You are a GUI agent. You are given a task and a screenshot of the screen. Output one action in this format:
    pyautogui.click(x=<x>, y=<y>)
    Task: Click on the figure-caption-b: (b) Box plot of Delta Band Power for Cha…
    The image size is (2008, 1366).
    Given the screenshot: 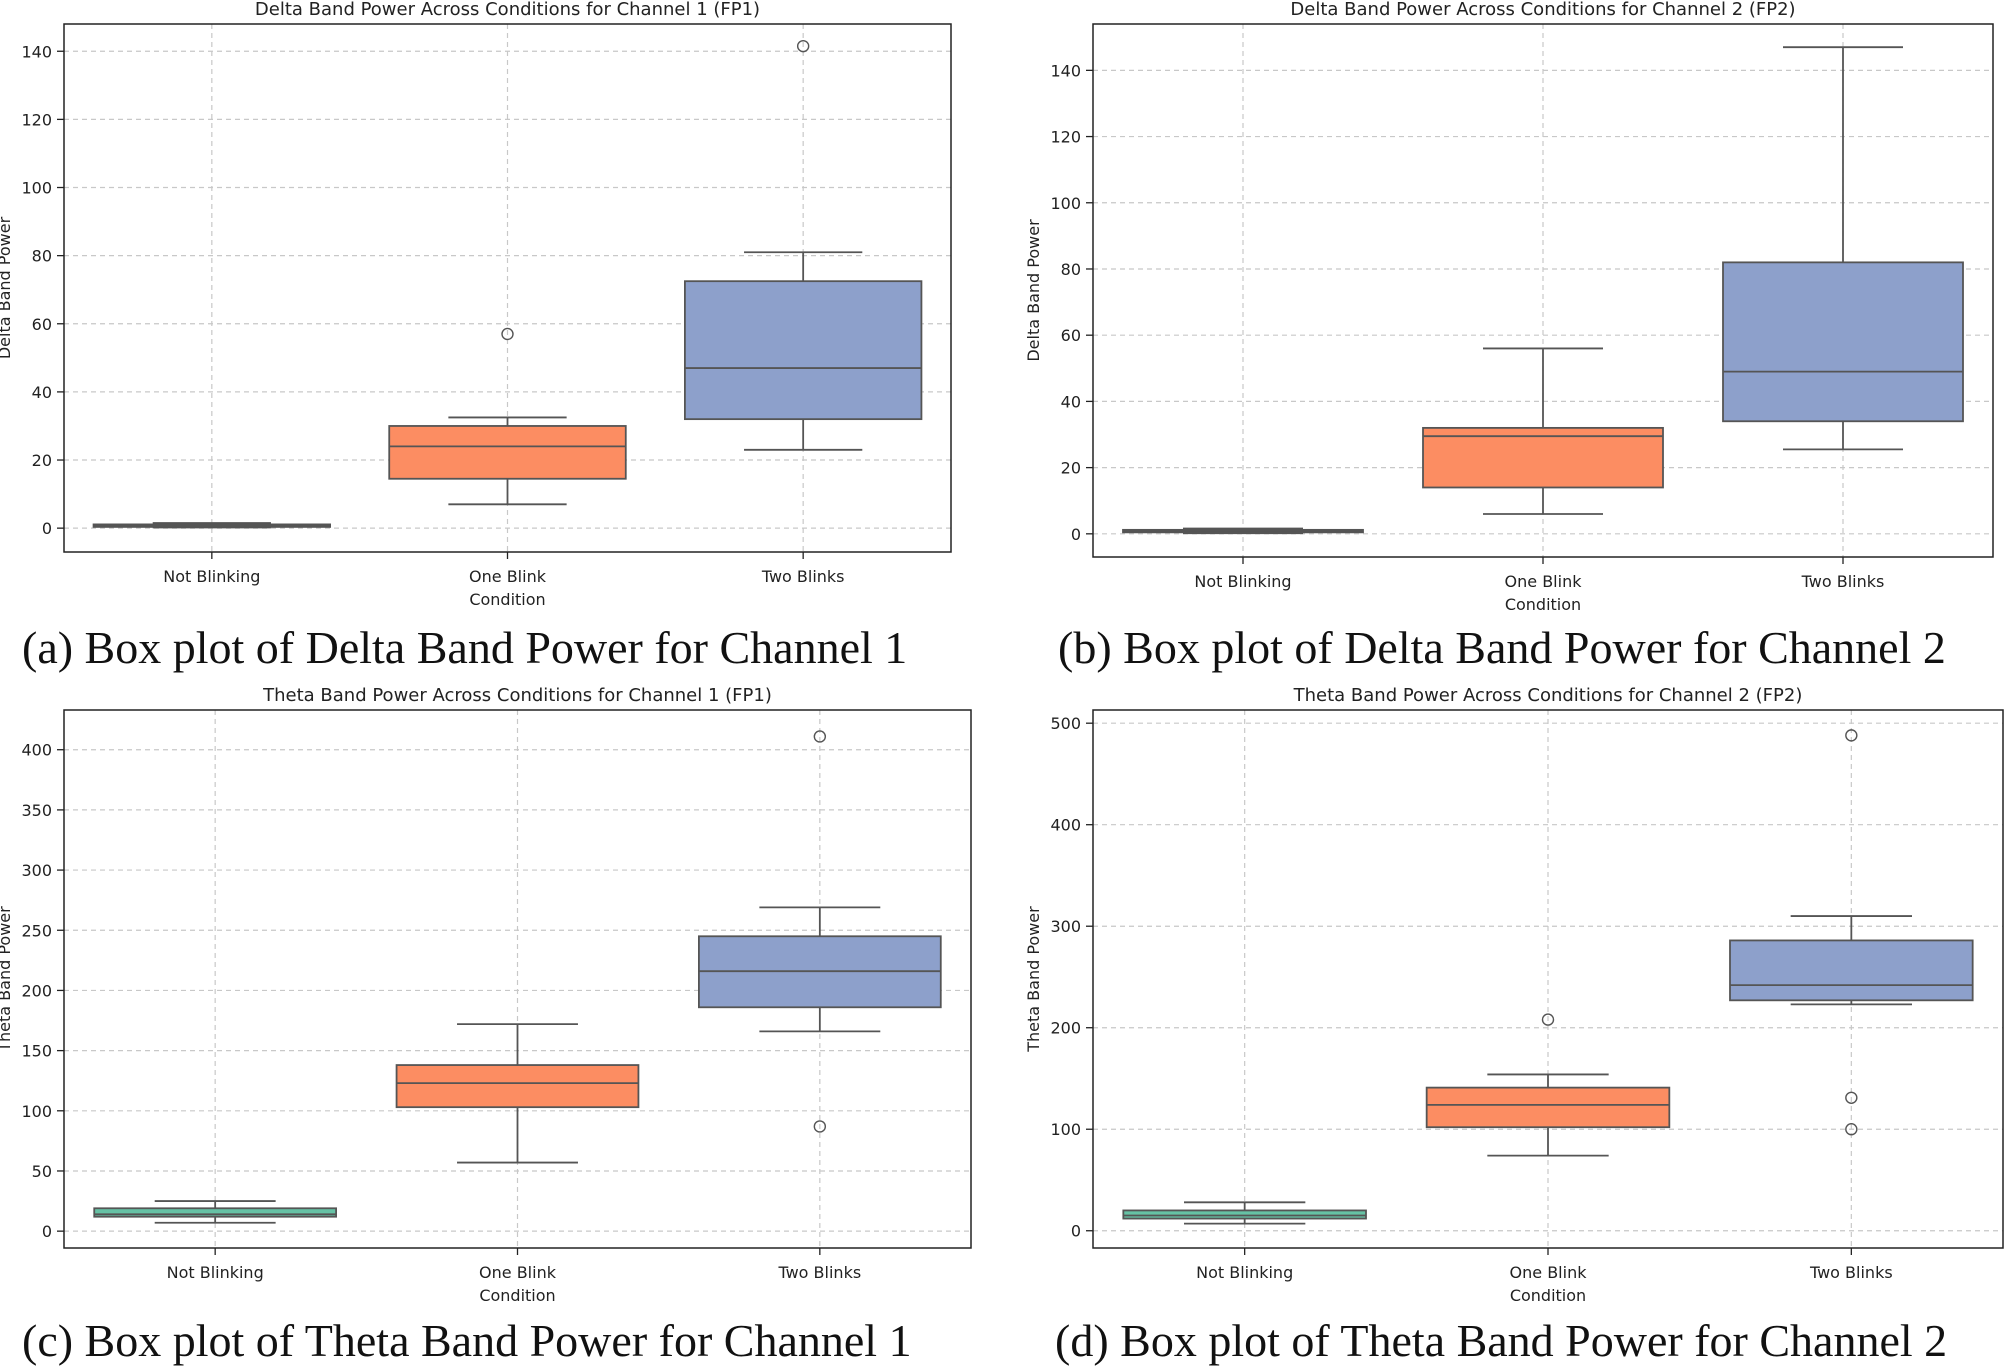 What is the action you would take?
    pyautogui.click(x=1502, y=647)
    